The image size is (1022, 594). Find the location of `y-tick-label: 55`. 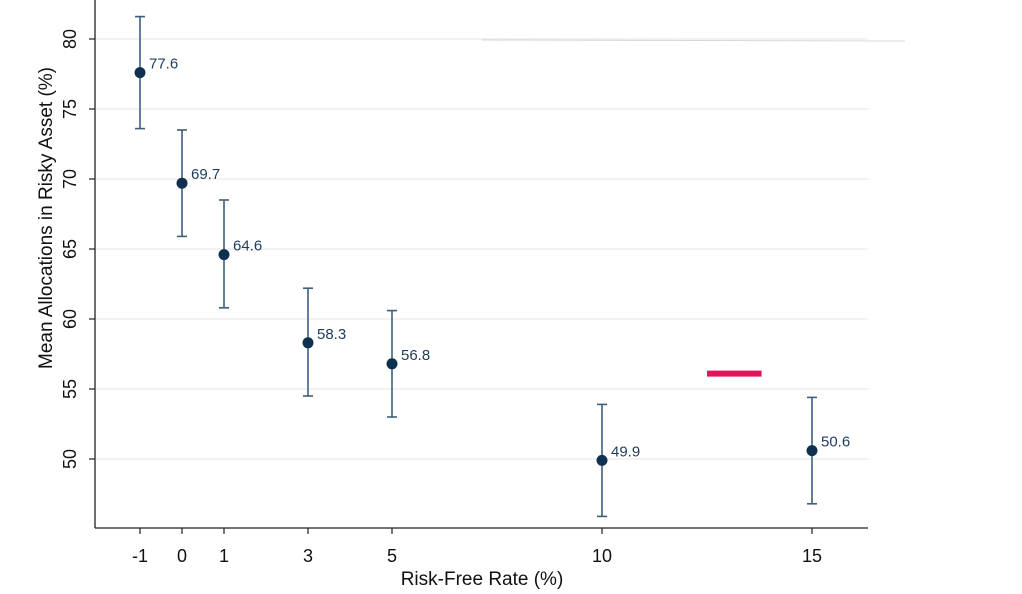

y-tick-label: 55 is located at coordinates (70, 389).